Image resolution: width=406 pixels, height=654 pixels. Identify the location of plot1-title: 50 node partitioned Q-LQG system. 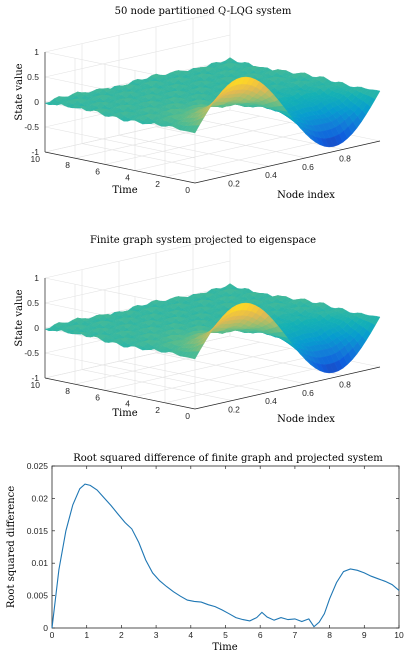
(203, 11).